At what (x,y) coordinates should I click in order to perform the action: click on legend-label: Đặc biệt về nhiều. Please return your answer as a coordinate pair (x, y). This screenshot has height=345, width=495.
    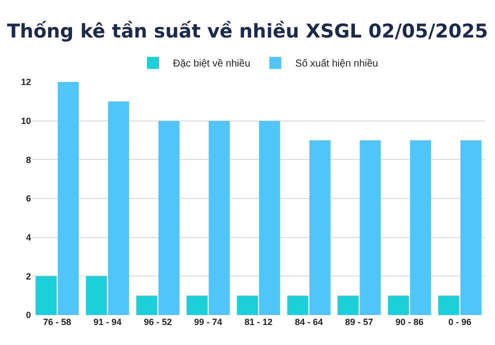
    Looking at the image, I should click on (211, 64).